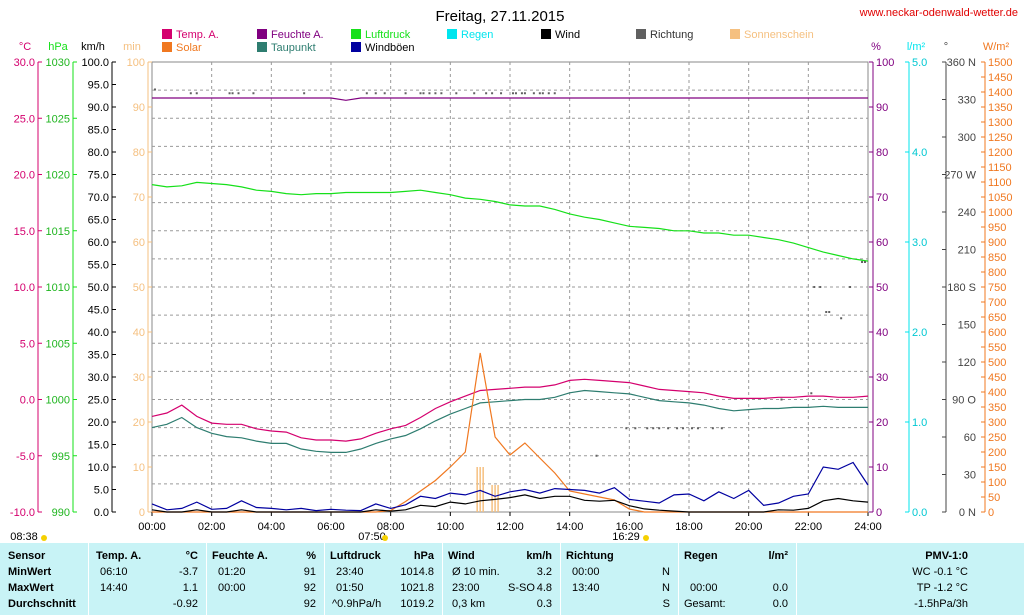 This screenshot has height=615, width=1024. Describe the element at coordinates (997, 228) in the screenshot. I see `solar-axis-tick-label: 950` at that location.